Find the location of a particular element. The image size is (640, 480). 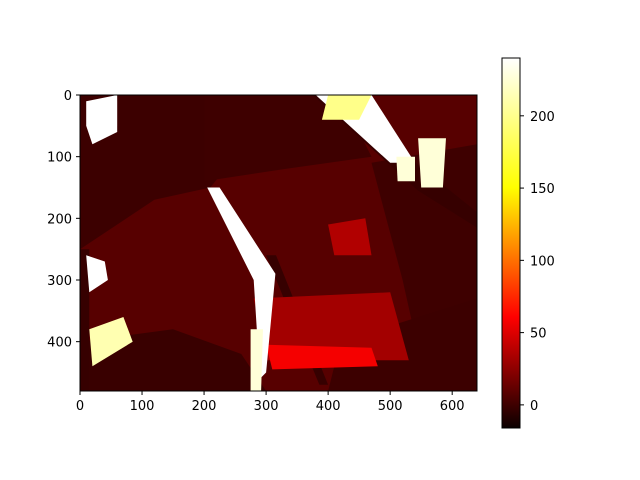

y-tick-label: 0 is located at coordinates (68, 96).